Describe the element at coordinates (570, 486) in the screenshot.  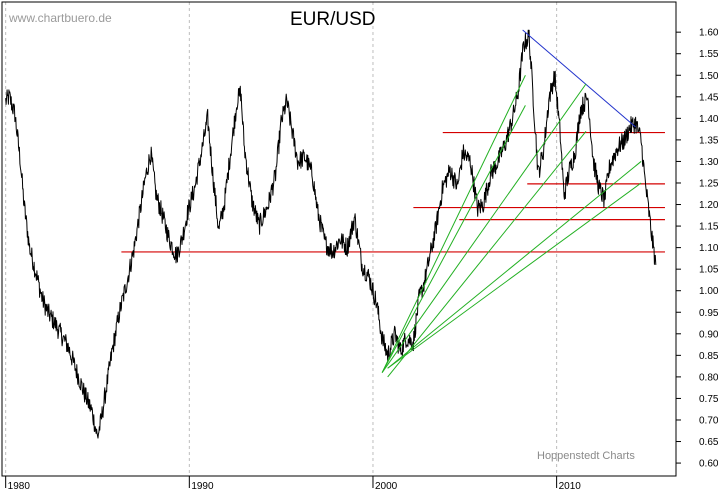
I see `x-tick-label: 2010` at that location.